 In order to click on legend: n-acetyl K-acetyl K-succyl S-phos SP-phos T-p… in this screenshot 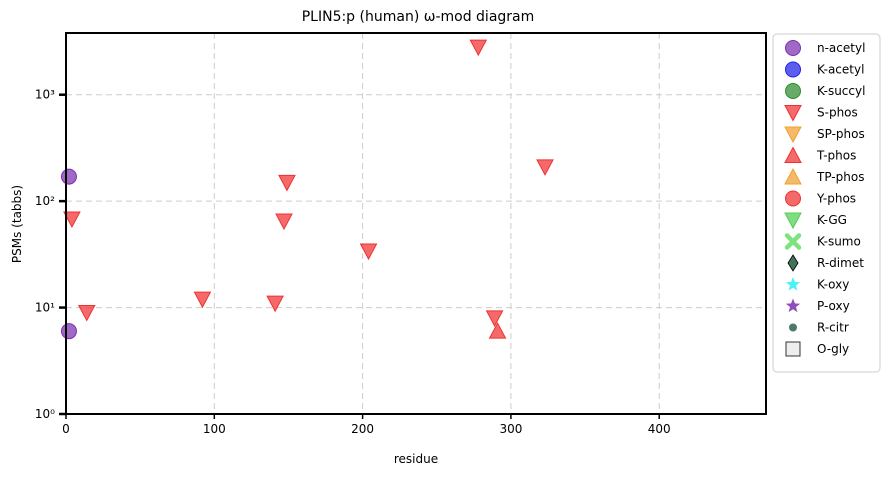, I will do `click(826, 203)`.